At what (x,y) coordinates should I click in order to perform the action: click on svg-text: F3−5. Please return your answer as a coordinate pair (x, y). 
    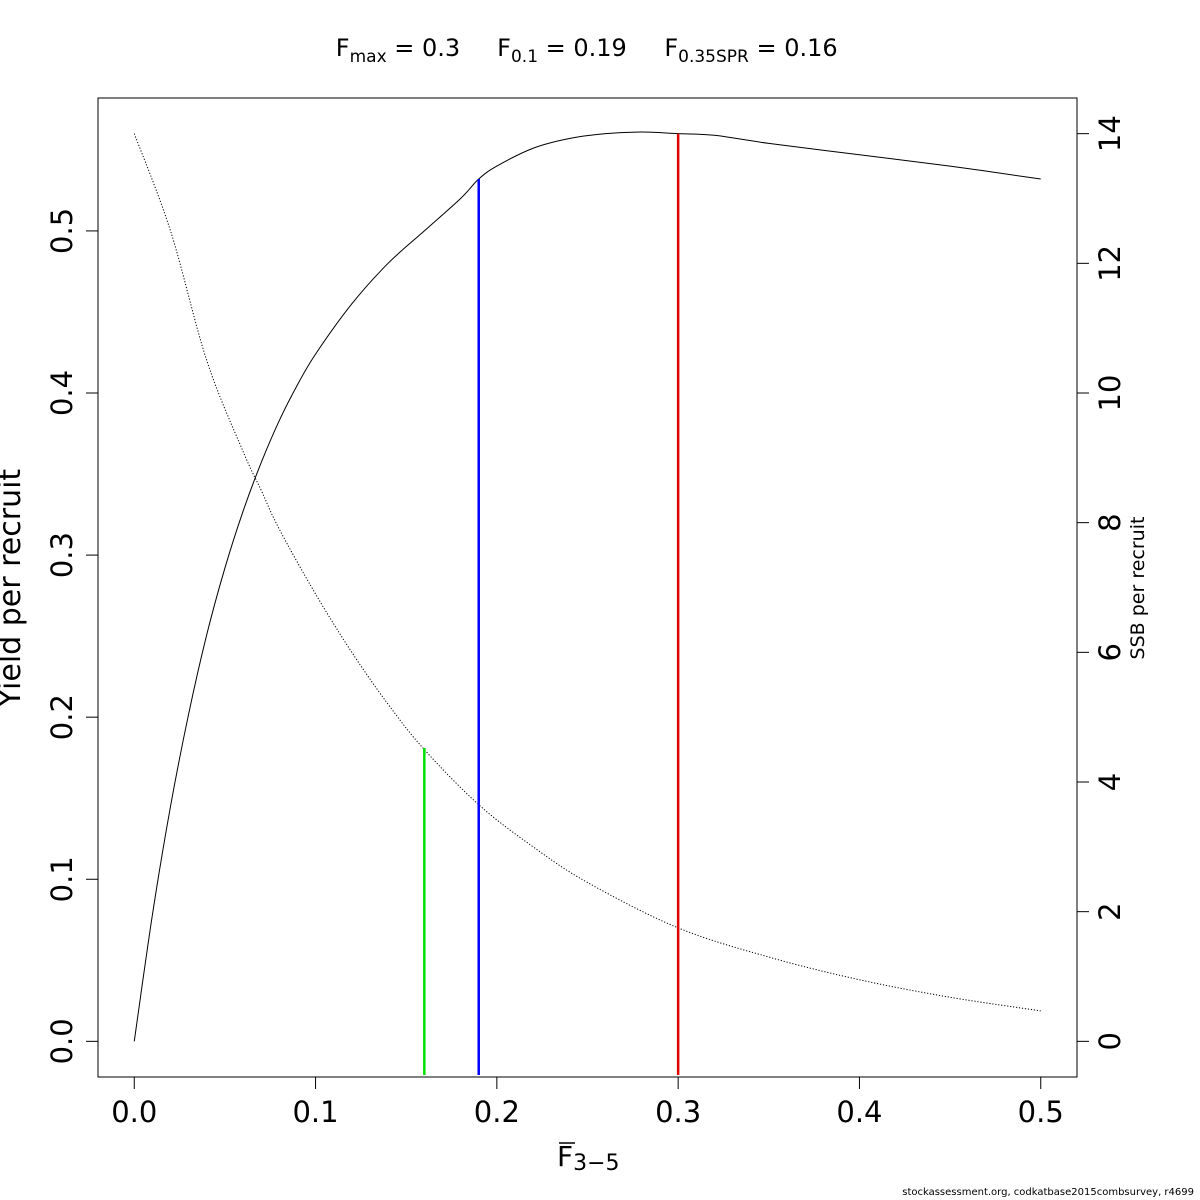
    Looking at the image, I should click on (588, 1158).